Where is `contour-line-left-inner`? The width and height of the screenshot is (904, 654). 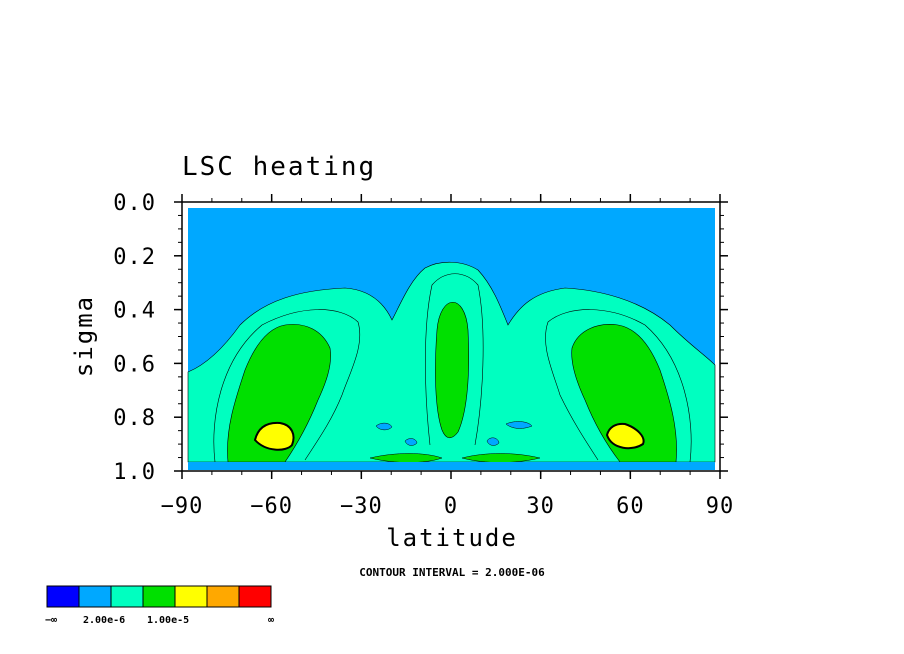 contour-line-left-inner is located at coordinates (287, 386).